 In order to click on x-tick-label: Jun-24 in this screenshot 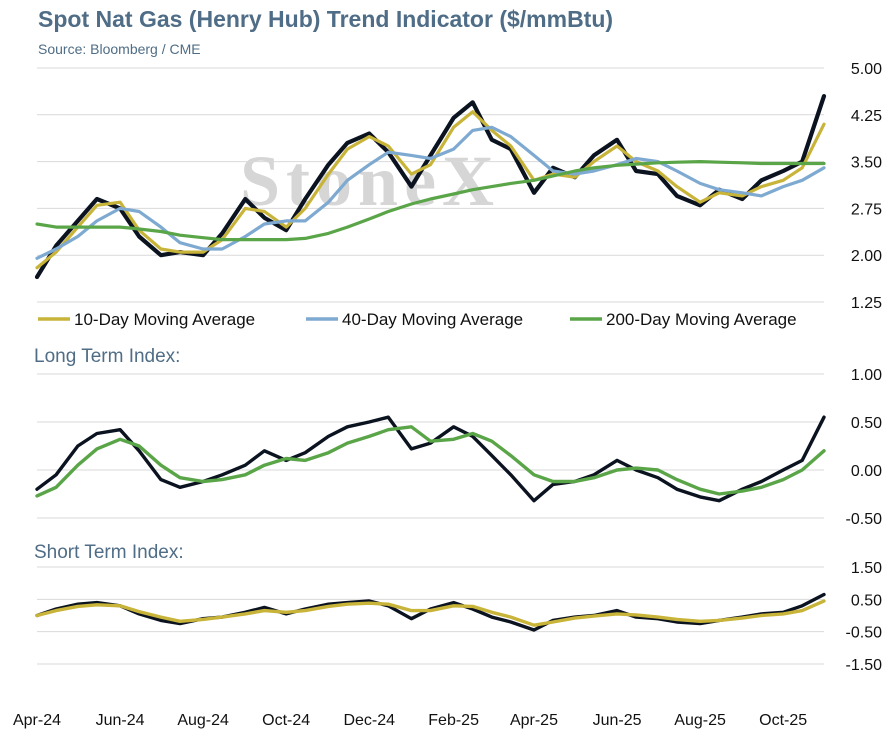, I will do `click(120, 720)`.